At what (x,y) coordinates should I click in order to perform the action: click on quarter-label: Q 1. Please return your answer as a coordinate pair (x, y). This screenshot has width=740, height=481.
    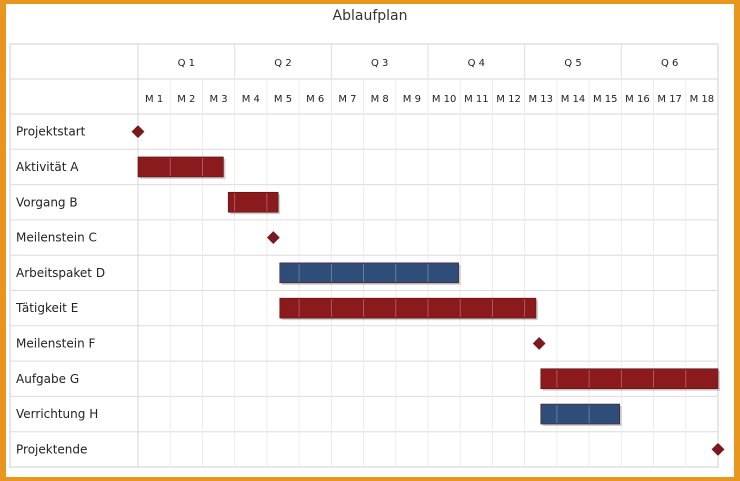
    Looking at the image, I should click on (186, 63).